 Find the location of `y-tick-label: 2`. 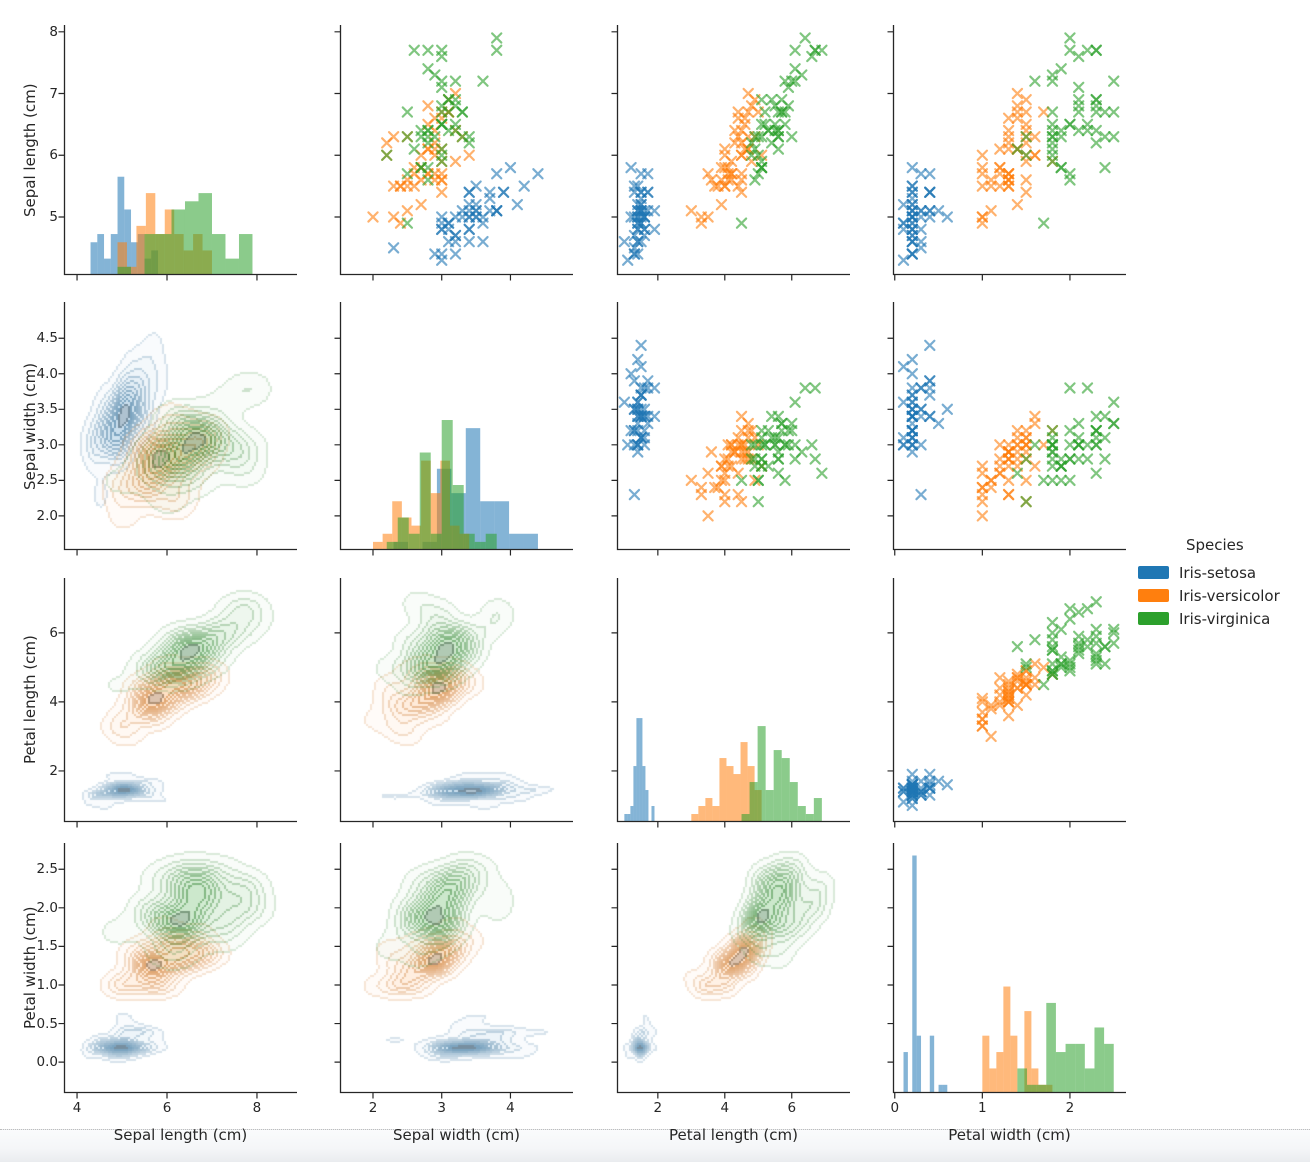

y-tick-label: 2 is located at coordinates (53, 770).